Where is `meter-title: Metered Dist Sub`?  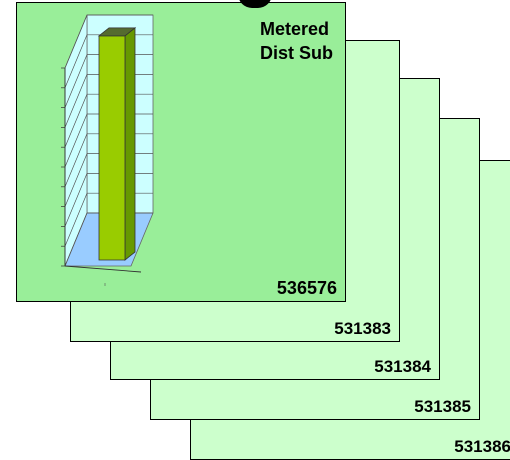 meter-title: Metered Dist Sub is located at coordinates (296, 41).